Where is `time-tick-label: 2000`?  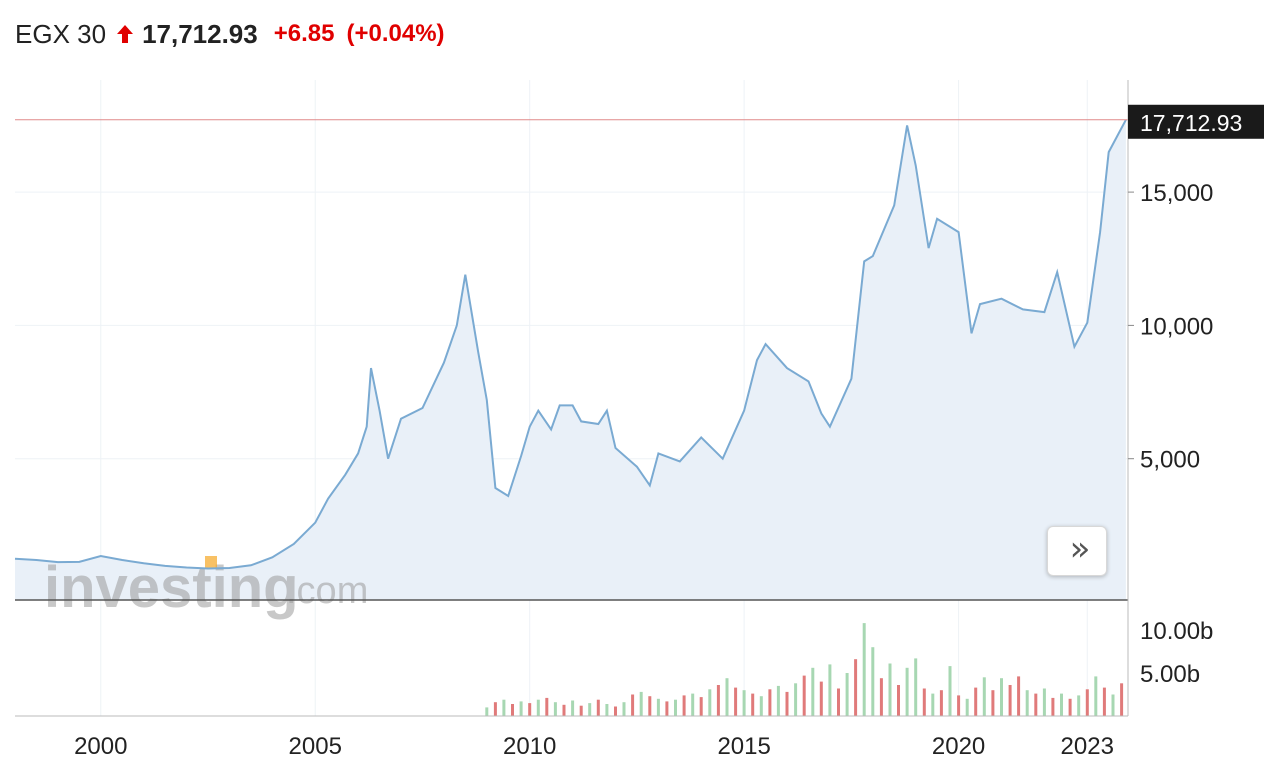 time-tick-label: 2000 is located at coordinates (100, 746).